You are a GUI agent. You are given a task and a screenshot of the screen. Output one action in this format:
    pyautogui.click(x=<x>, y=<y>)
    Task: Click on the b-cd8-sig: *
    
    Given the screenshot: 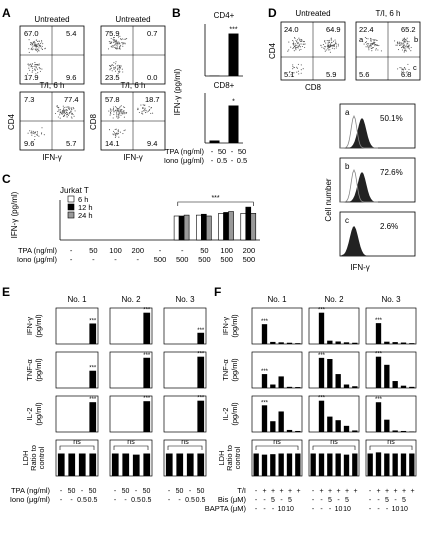 What is the action you would take?
    pyautogui.click(x=233, y=102)
    